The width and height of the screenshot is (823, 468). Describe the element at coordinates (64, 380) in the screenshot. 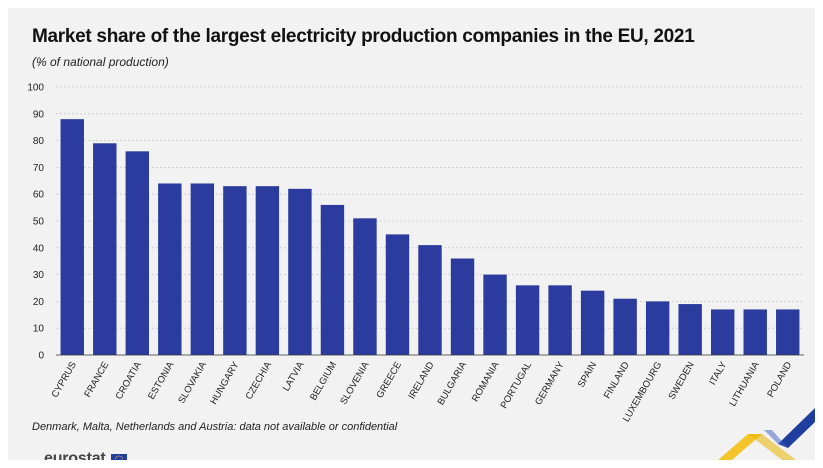

I see `x-tick-label: CYPRUS` at that location.